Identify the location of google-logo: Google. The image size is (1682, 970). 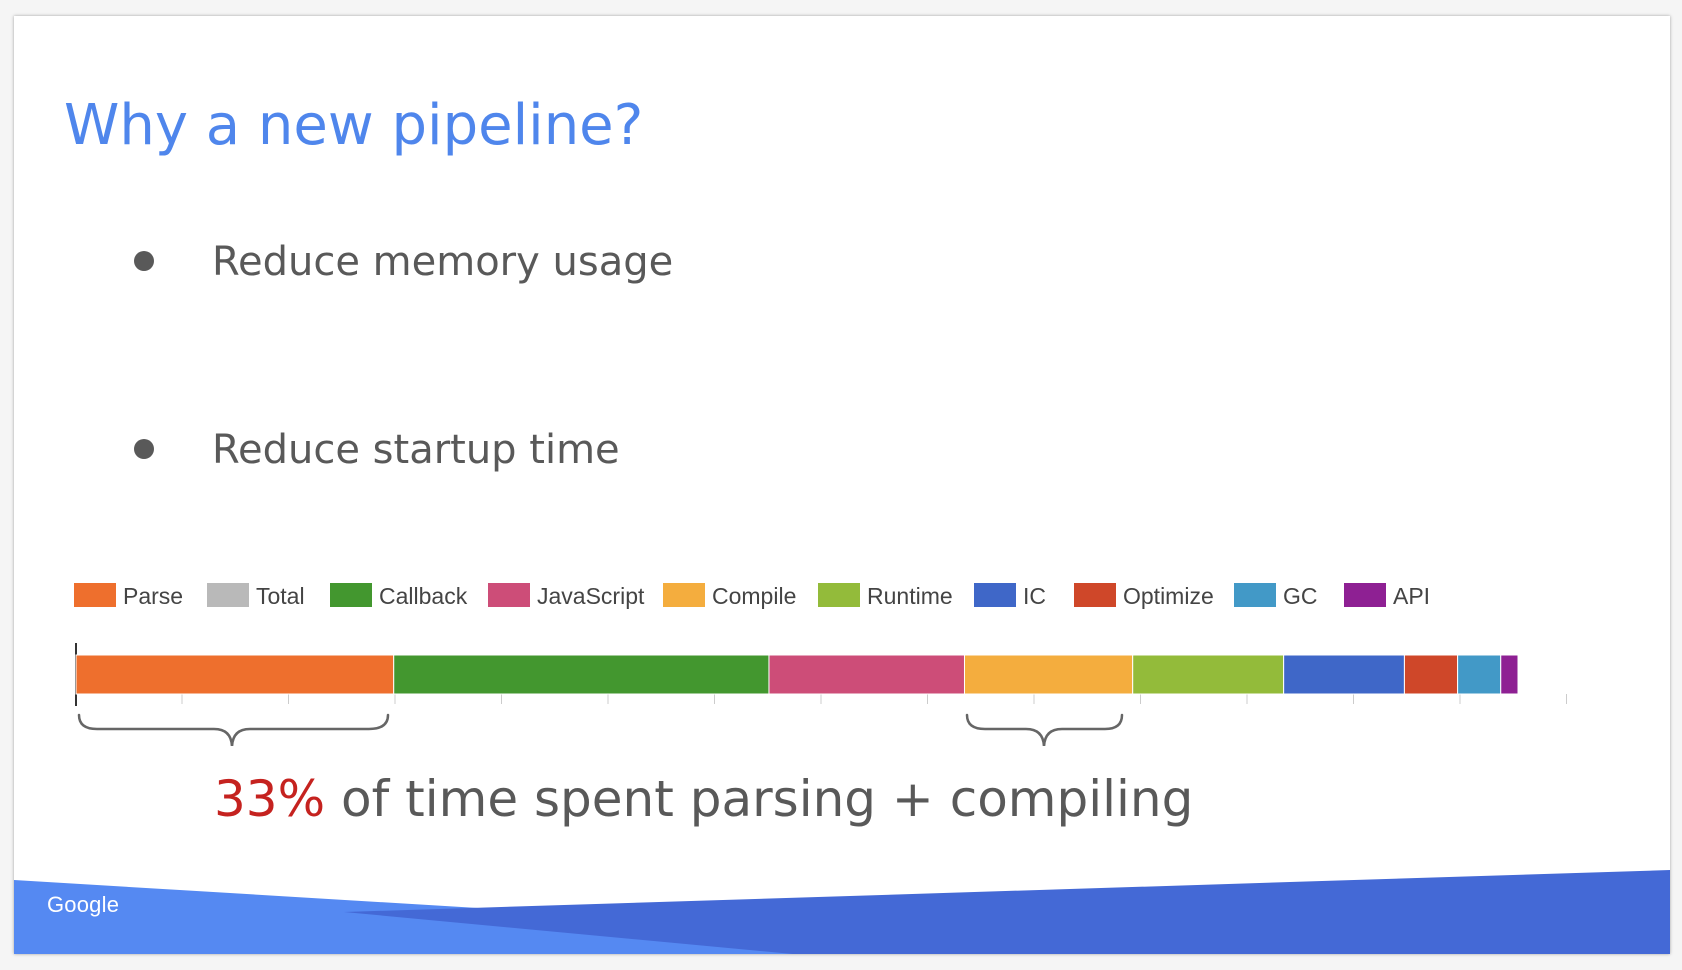
(83, 904).